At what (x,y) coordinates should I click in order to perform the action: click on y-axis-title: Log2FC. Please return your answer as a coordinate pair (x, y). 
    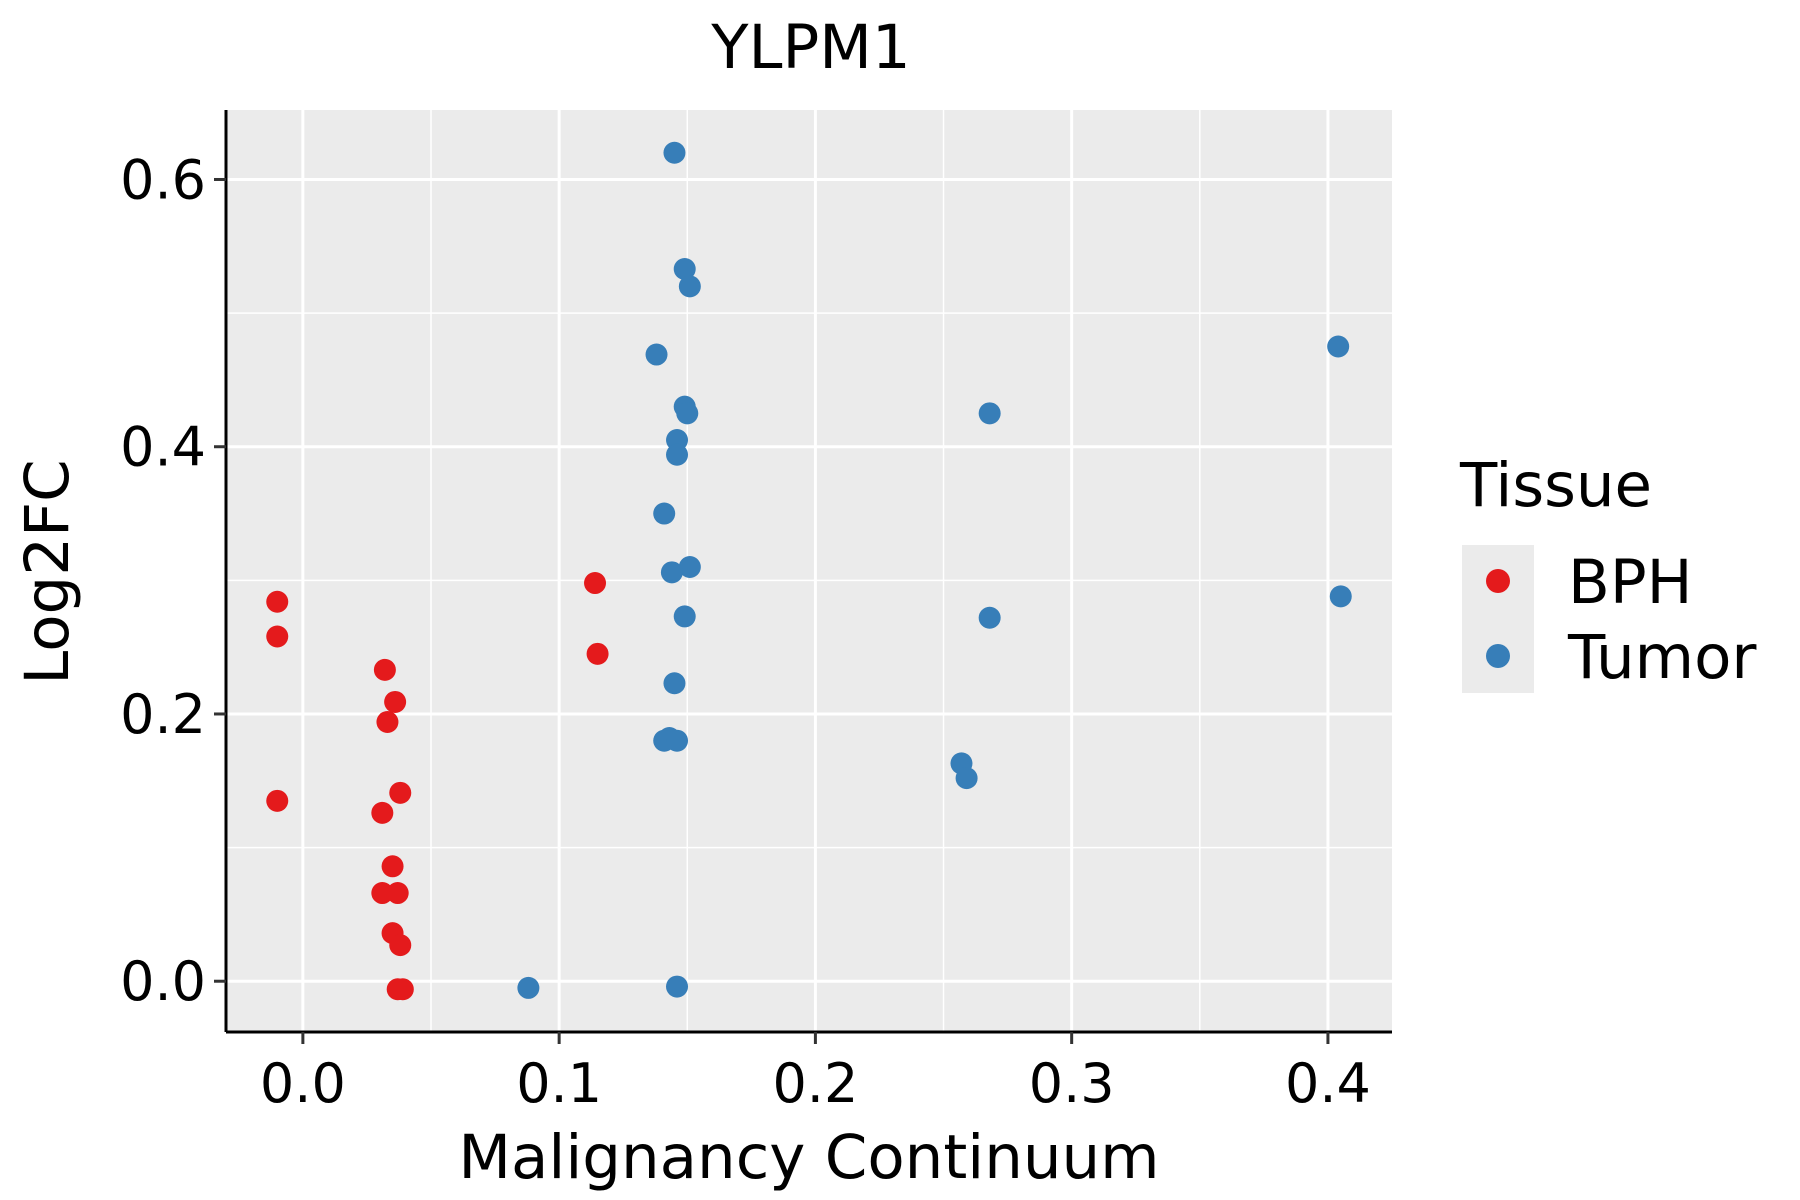
    Looking at the image, I should click on (47, 571).